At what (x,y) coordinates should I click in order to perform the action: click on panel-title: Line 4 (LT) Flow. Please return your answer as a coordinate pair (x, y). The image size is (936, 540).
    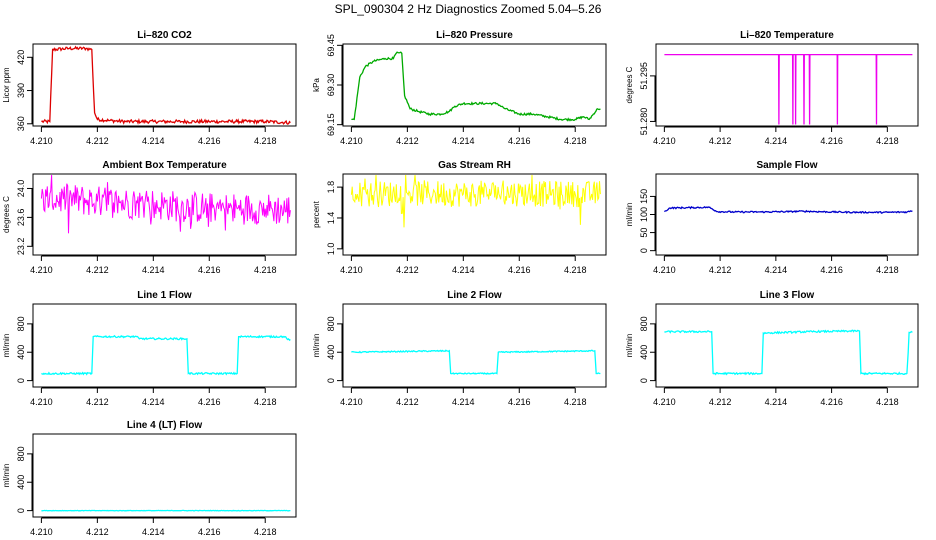
    Looking at the image, I should click on (165, 425).